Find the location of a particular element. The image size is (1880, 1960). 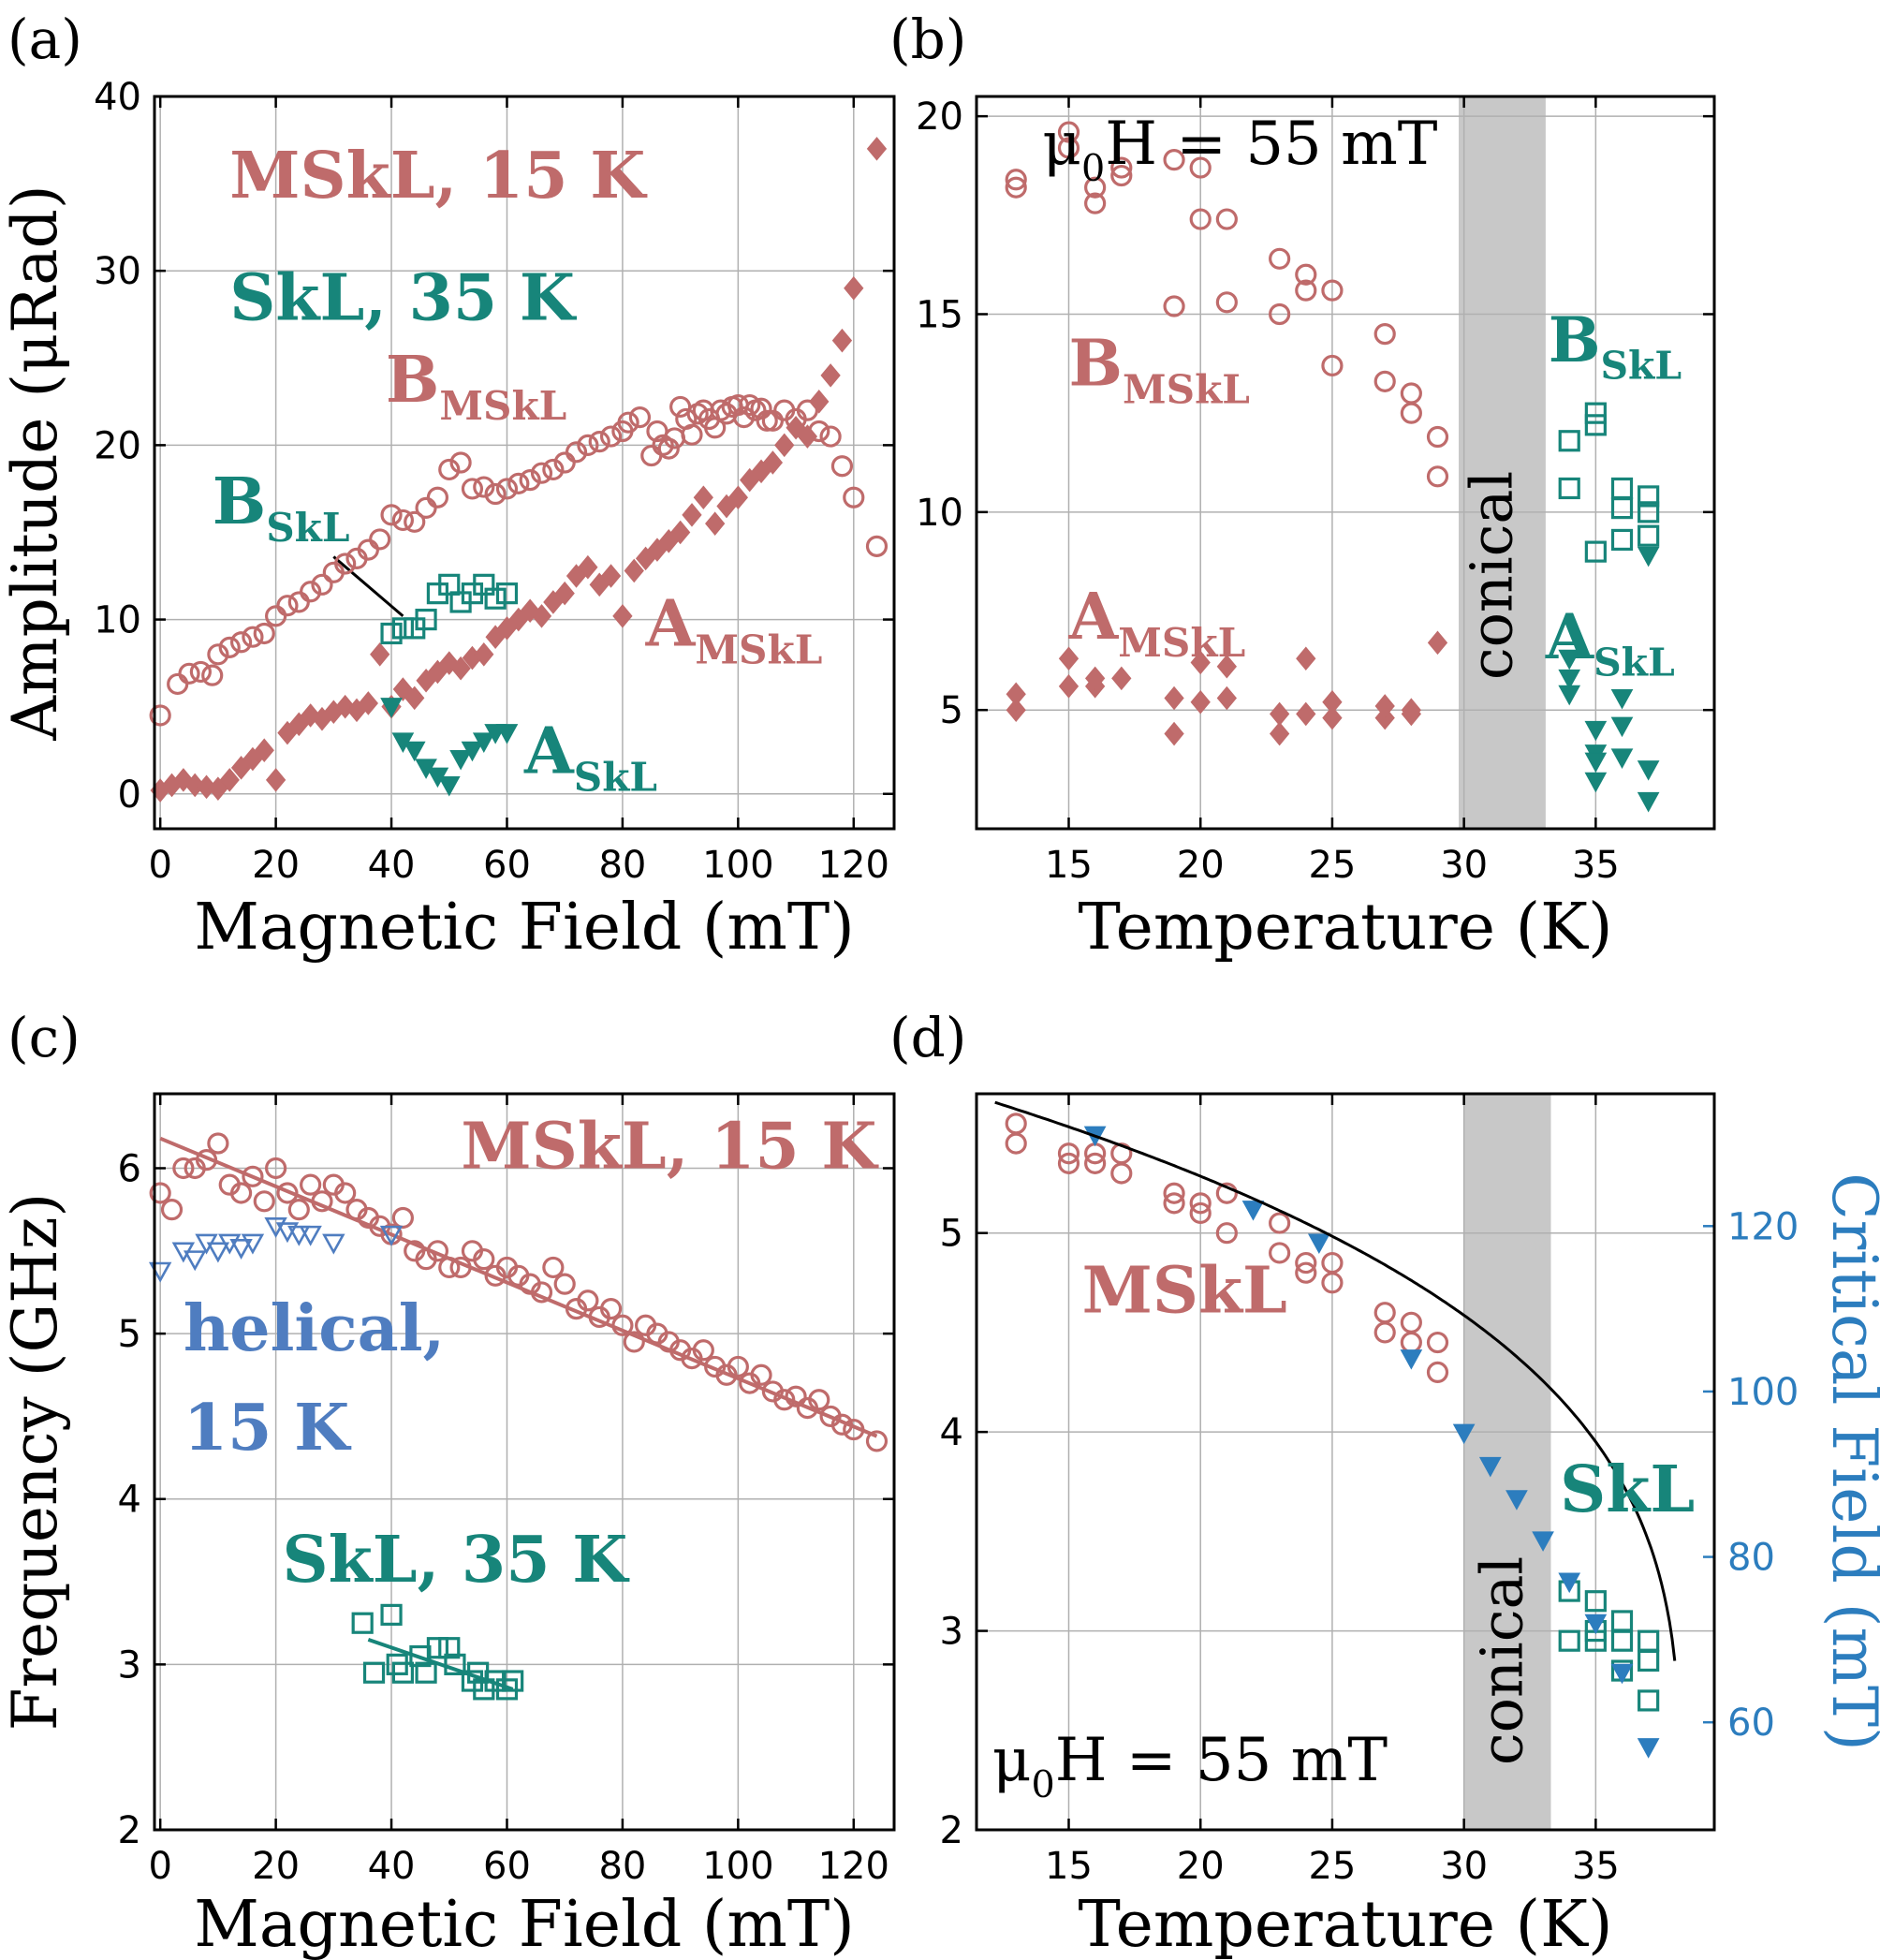

y-axis-label: Frequency (GHz) is located at coordinates (35, 1462).